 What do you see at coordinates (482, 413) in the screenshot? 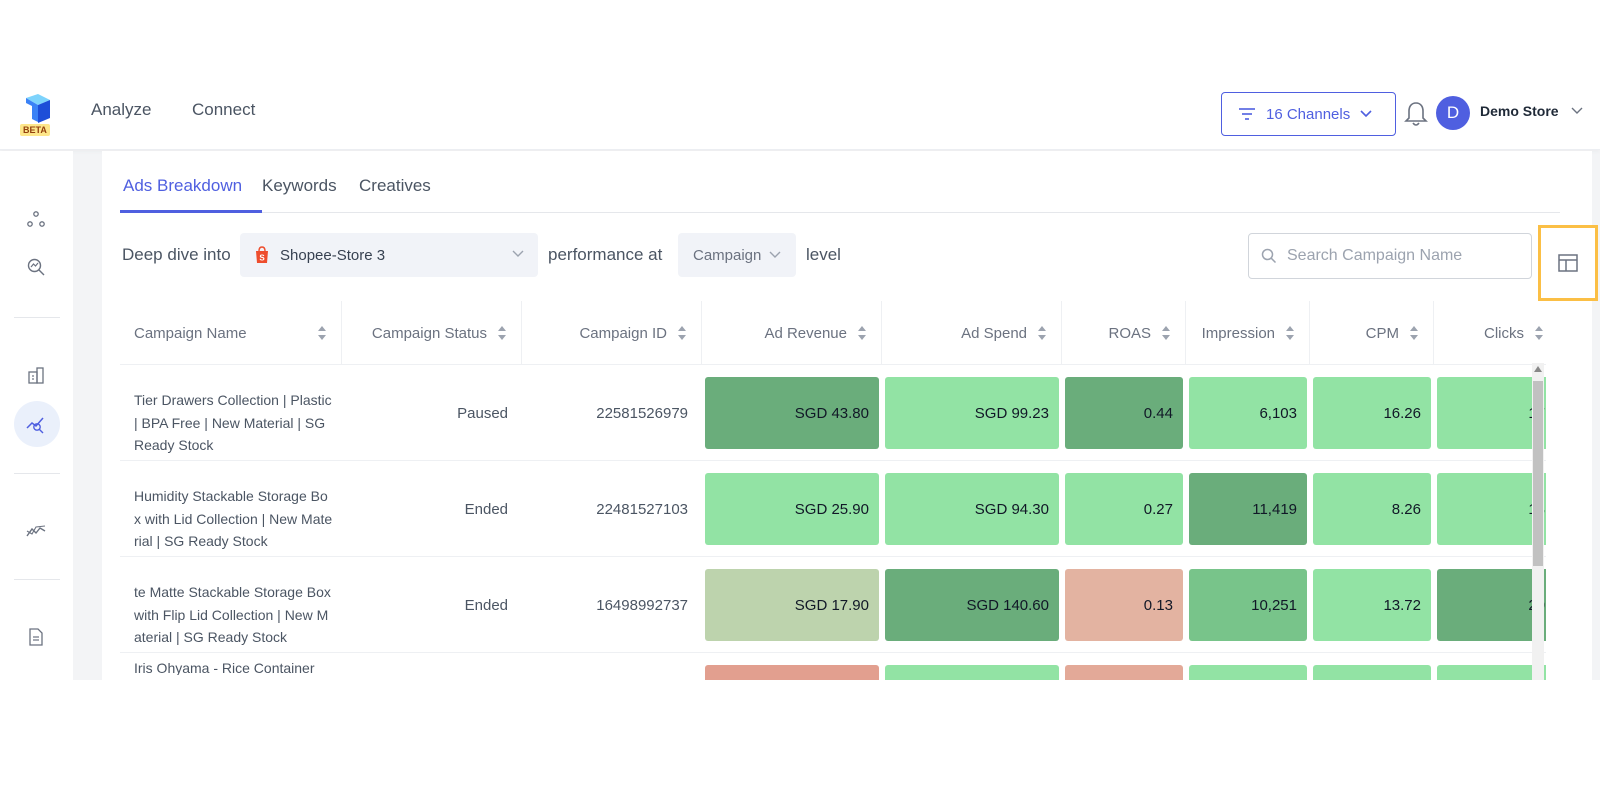
I see `campaign-status-cell: Paused` at bounding box center [482, 413].